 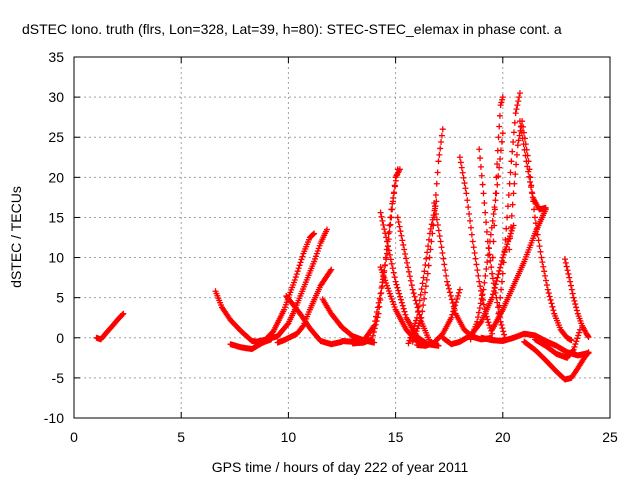 What do you see at coordinates (60, 298) in the screenshot?
I see `y-tick-label: 5` at bounding box center [60, 298].